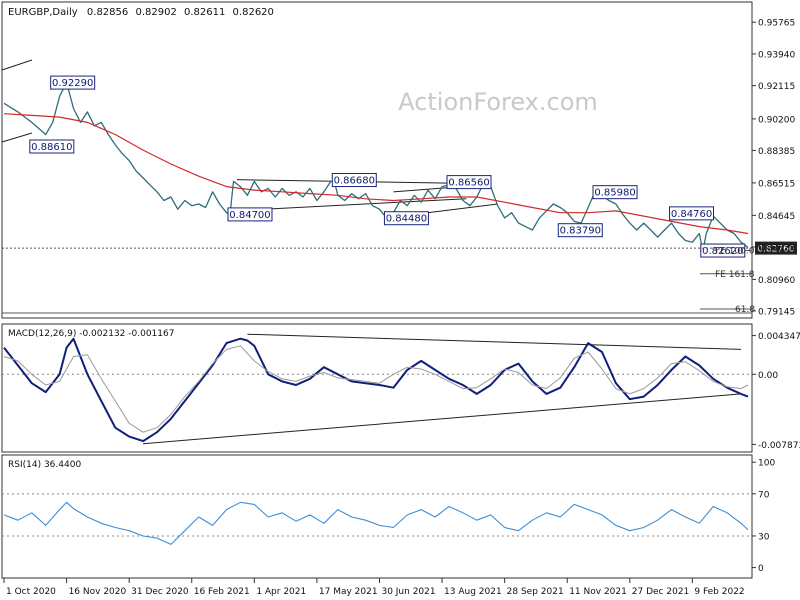 The height and width of the screenshot is (600, 800). I want to click on rsi-series-group, so click(376, 523).